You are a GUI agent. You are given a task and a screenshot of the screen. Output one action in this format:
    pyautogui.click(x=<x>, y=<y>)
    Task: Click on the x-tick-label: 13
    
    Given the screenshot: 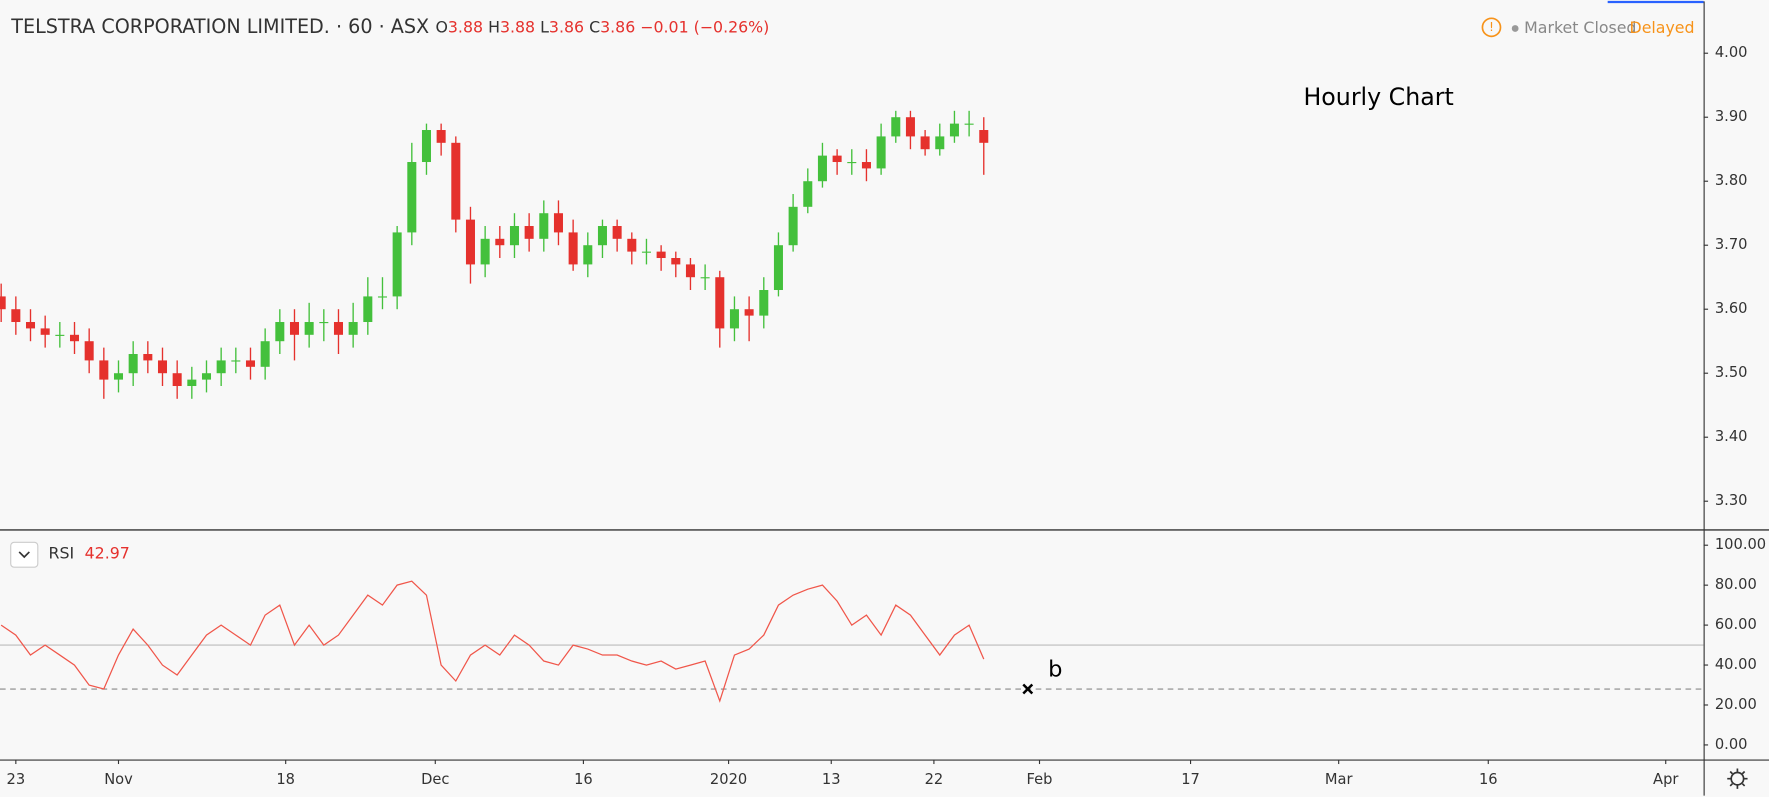 What is the action you would take?
    pyautogui.click(x=831, y=779)
    